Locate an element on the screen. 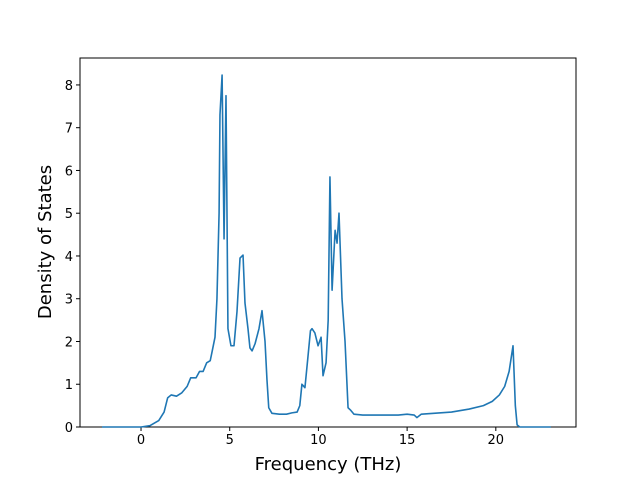  y-tick-label: 8 is located at coordinates (69, 86).